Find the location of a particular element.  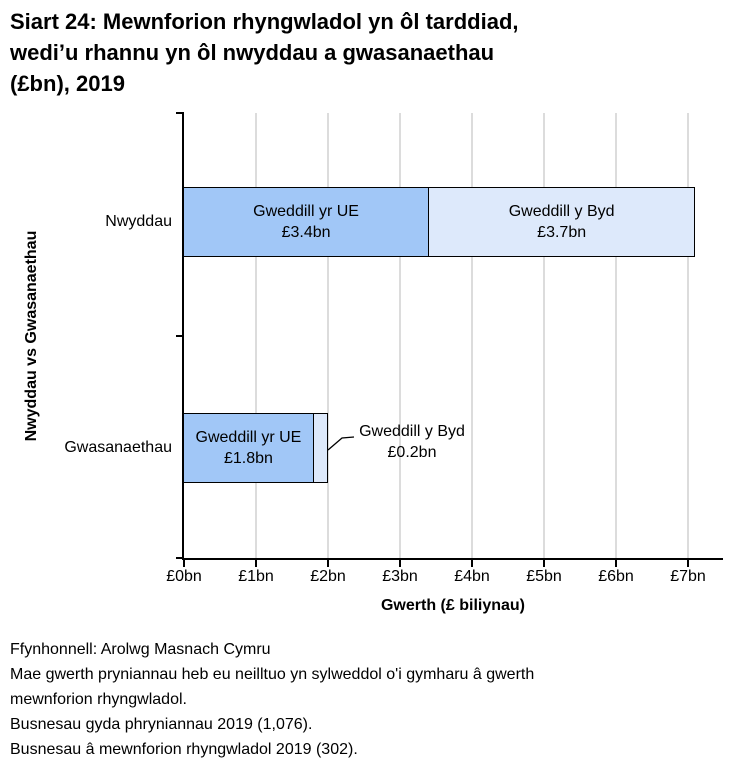

gridline-£4bn is located at coordinates (472, 335).